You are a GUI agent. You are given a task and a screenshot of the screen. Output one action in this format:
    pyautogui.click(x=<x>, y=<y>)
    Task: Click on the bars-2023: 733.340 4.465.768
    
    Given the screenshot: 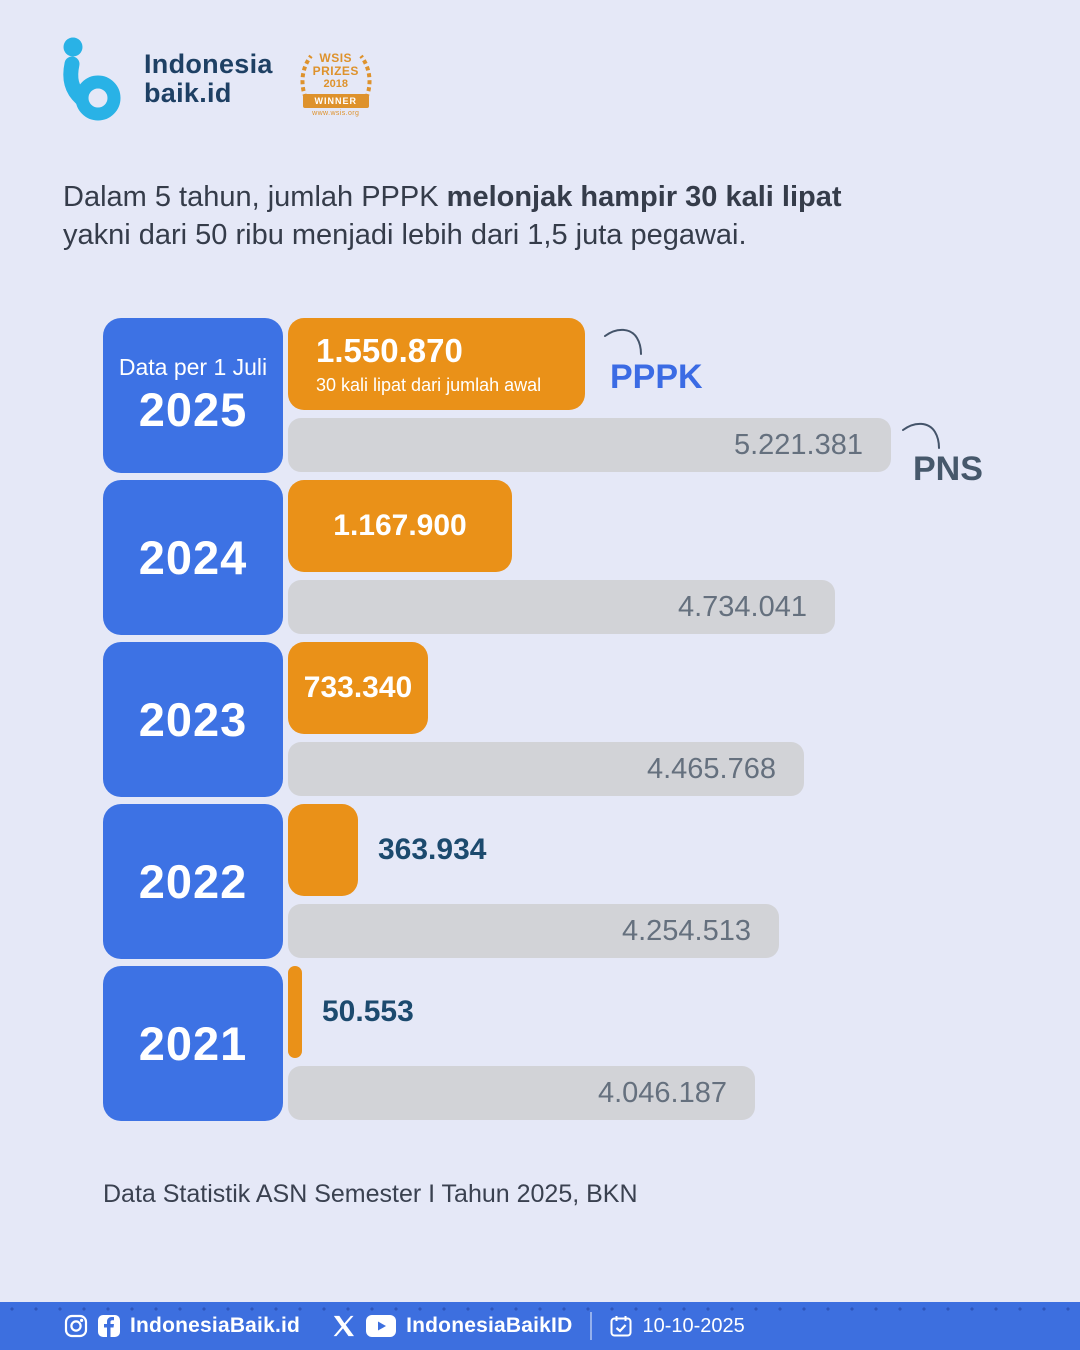 What is the action you would take?
    pyautogui.click(x=675, y=719)
    